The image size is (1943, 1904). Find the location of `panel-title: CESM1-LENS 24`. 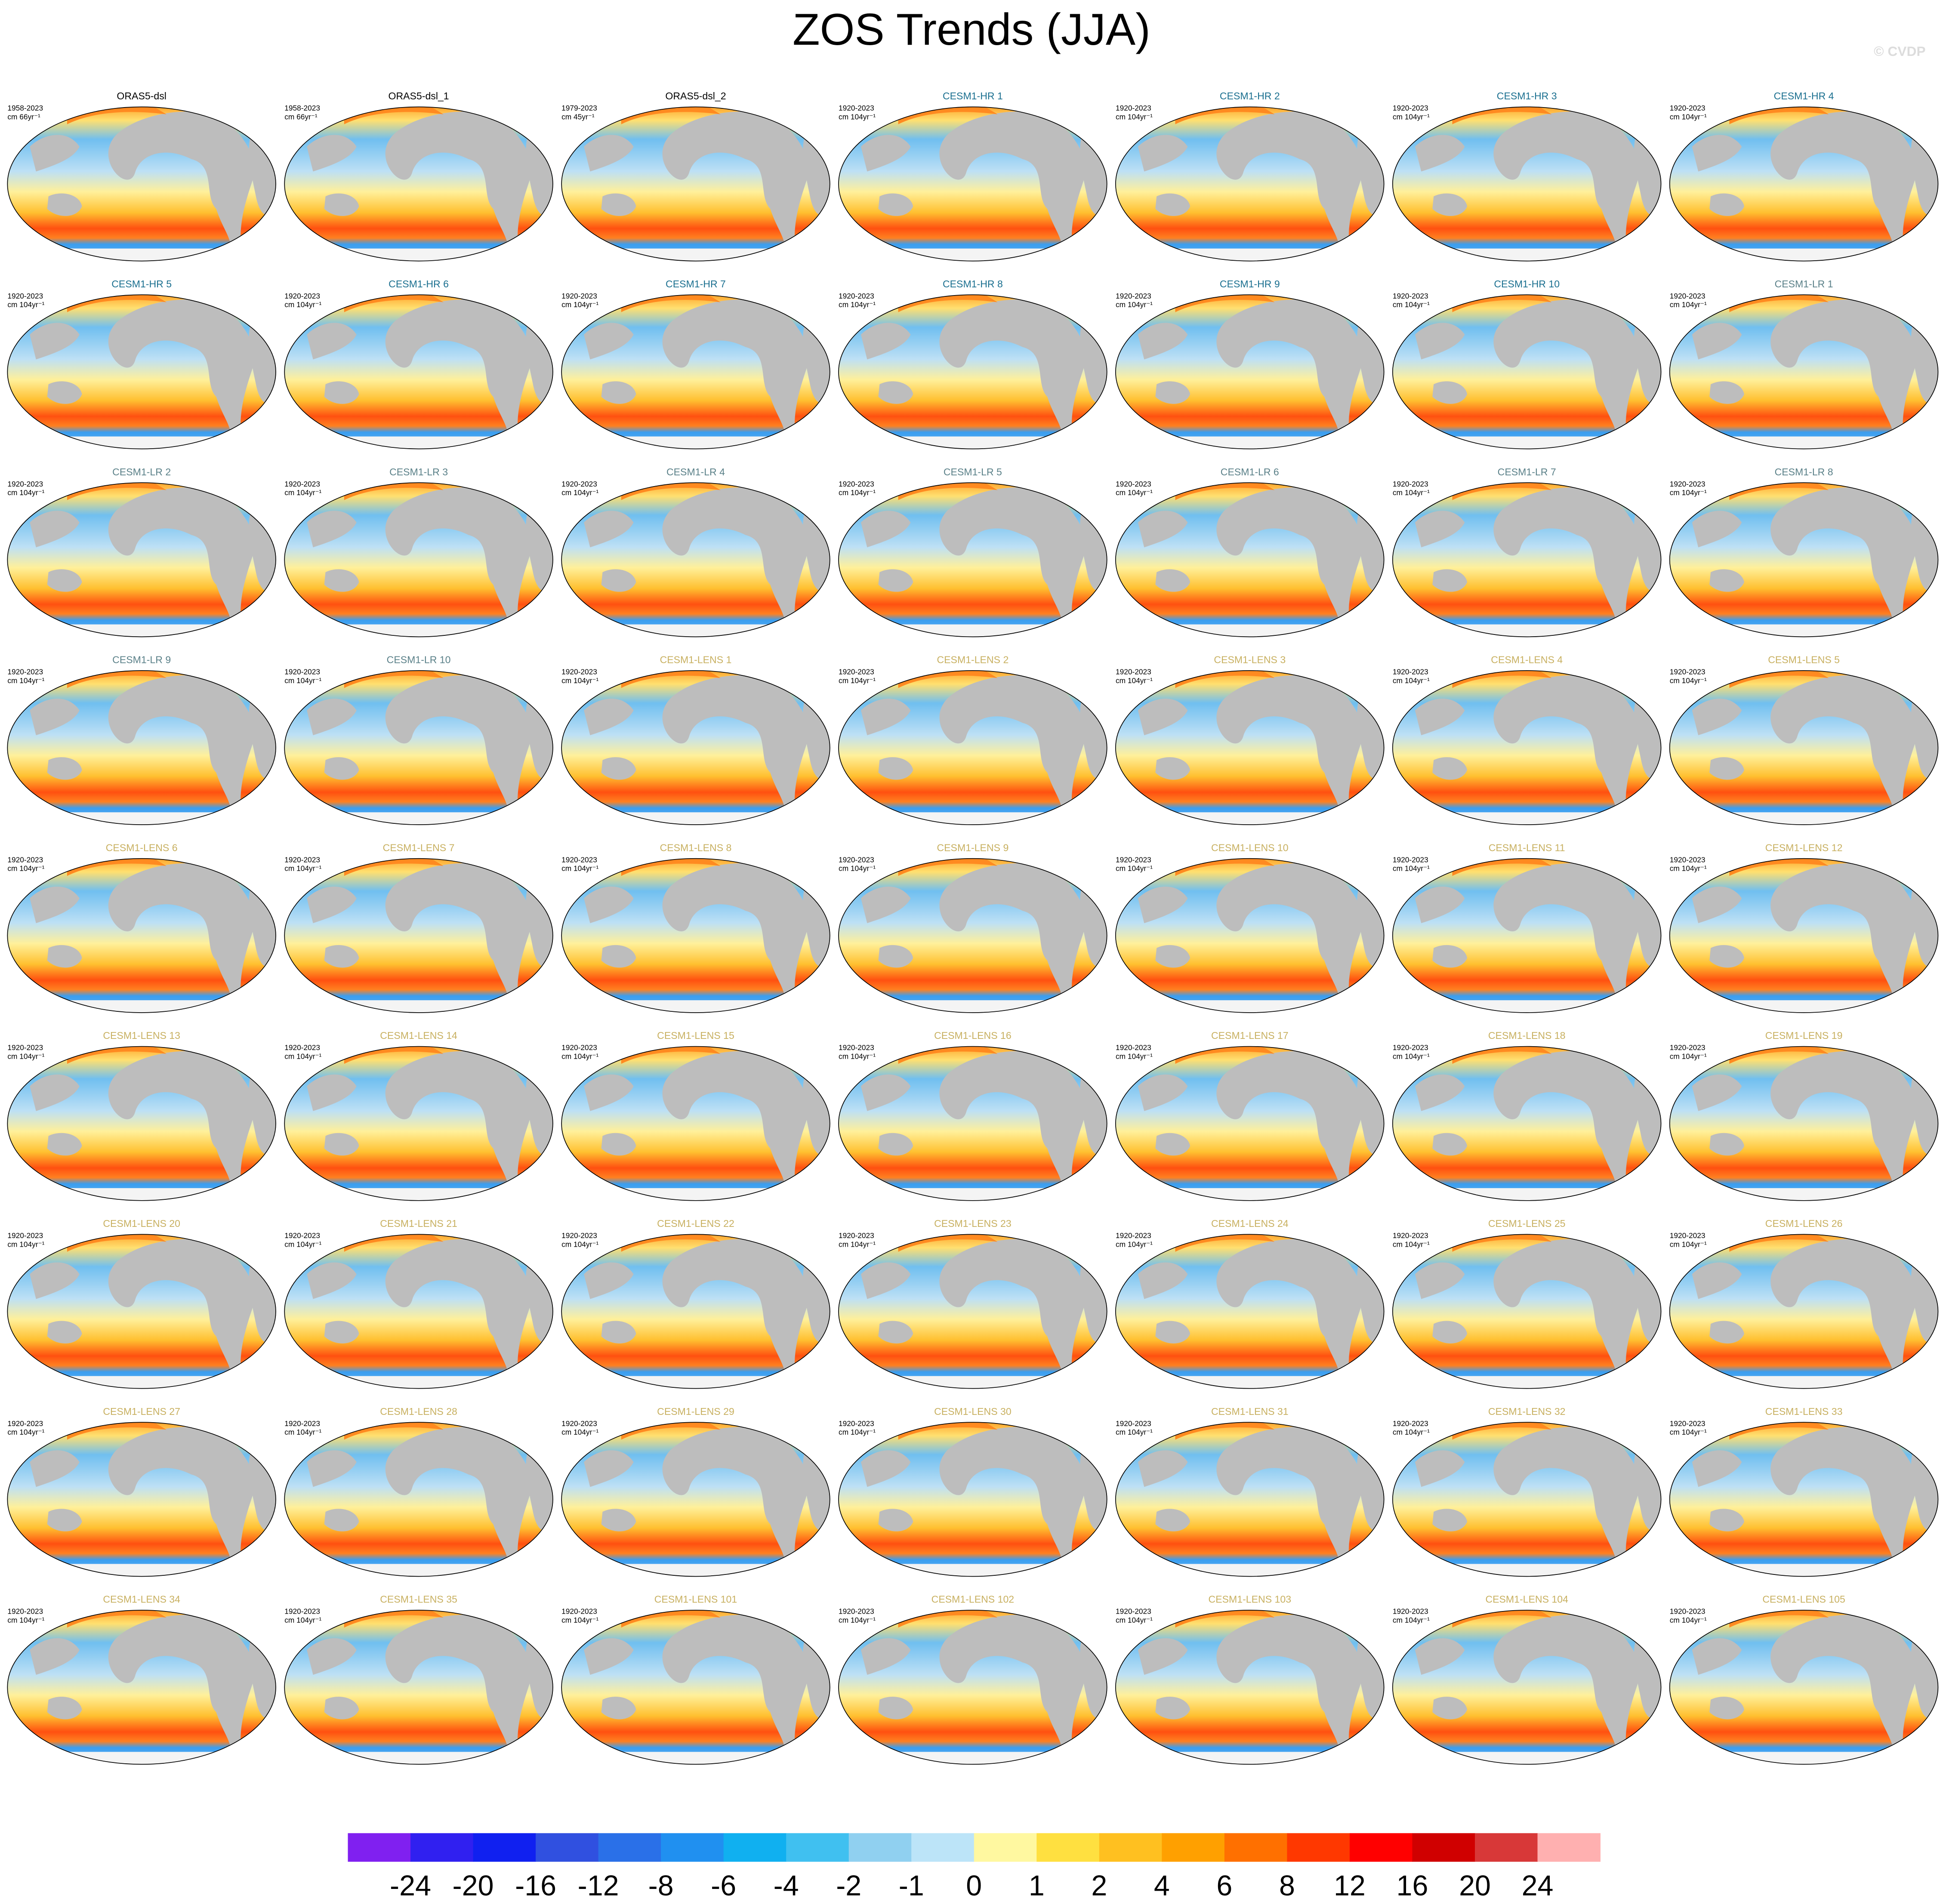

panel-title: CESM1-LENS 24 is located at coordinates (1250, 1224).